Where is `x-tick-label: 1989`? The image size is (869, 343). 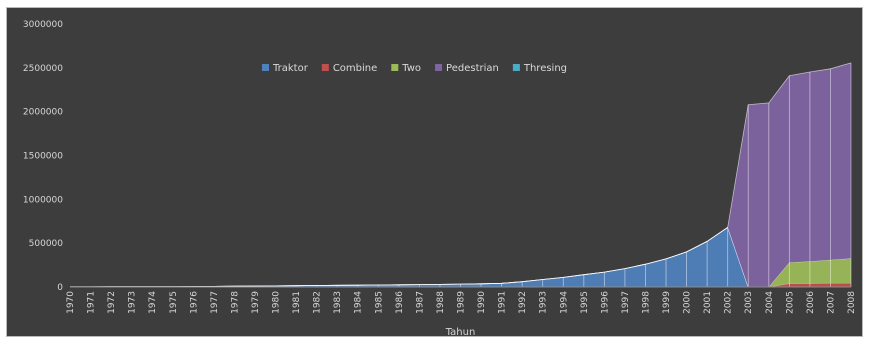 x-tick-label: 1989 is located at coordinates (462, 302).